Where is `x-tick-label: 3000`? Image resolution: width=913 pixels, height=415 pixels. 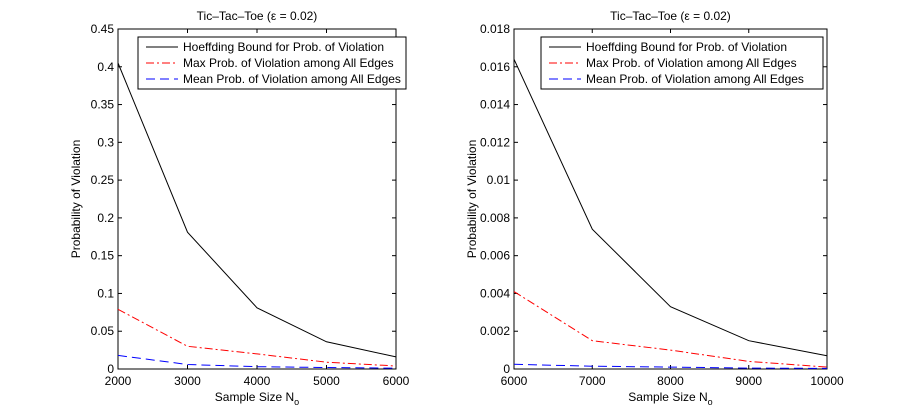
x-tick-label: 3000 is located at coordinates (187, 381).